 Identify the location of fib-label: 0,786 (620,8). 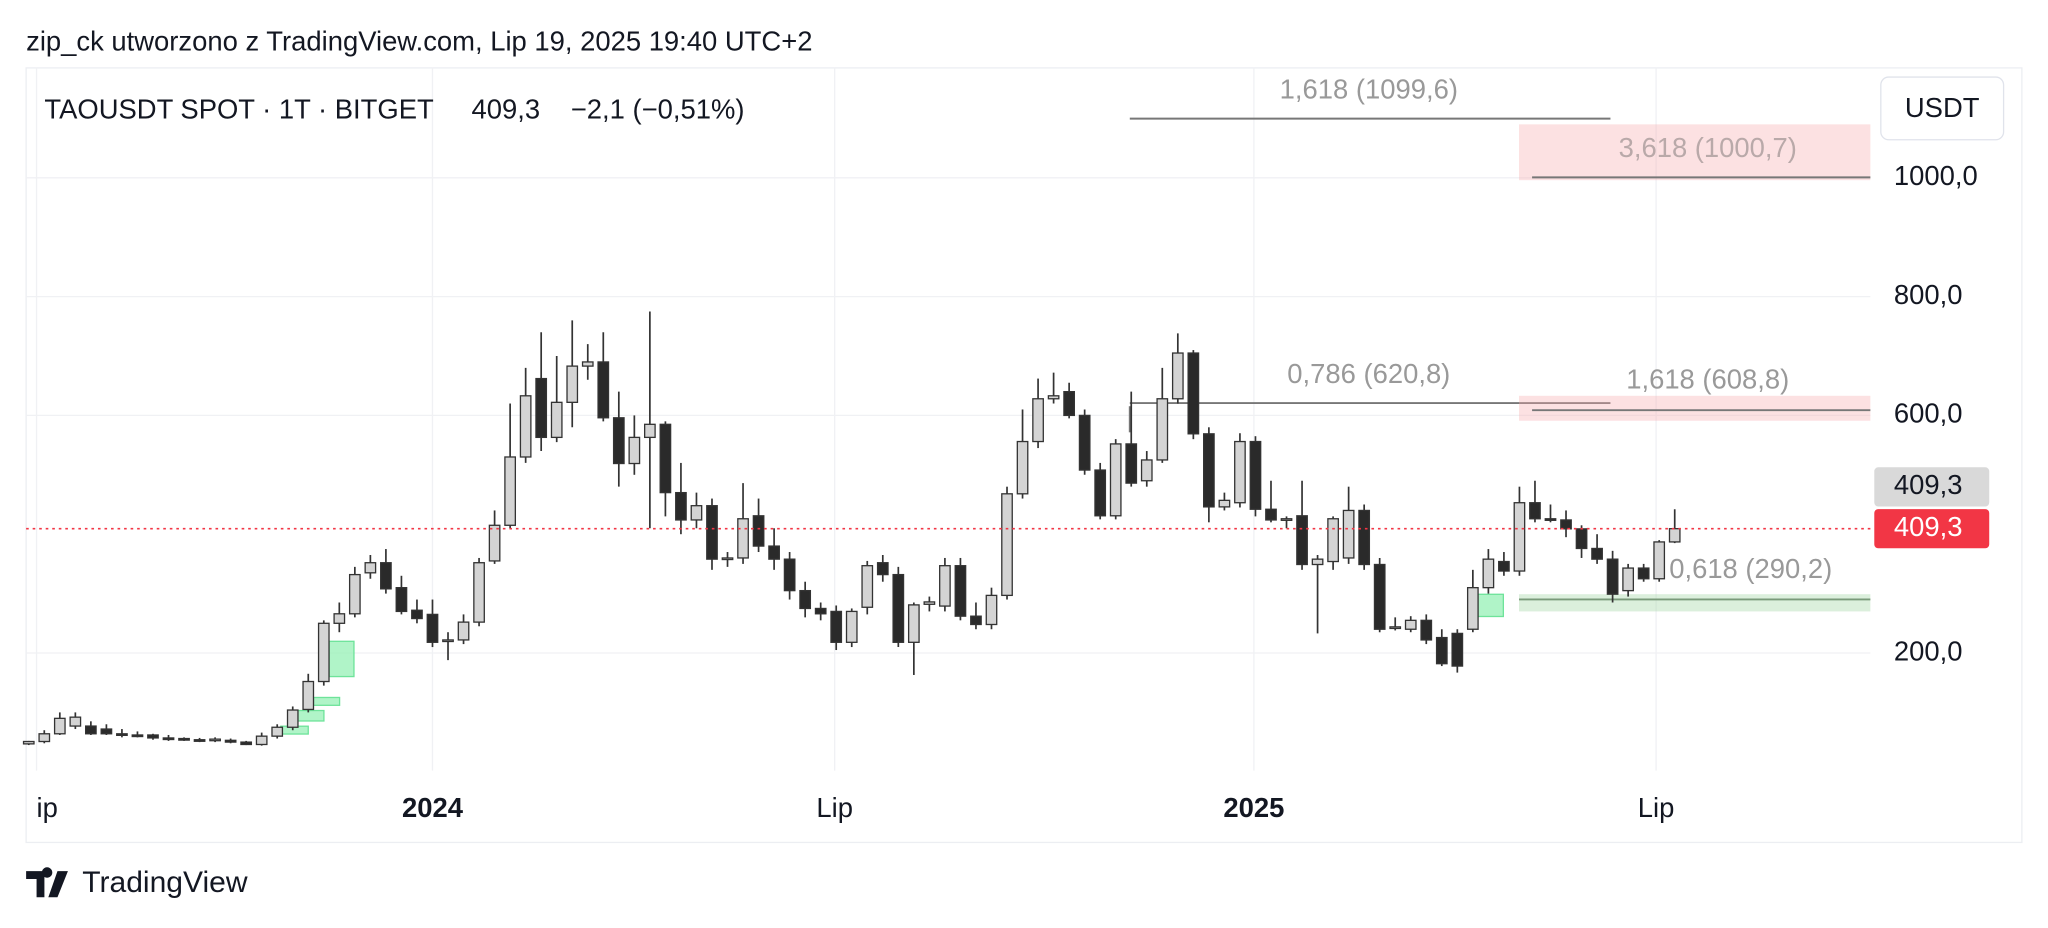
(1368, 373).